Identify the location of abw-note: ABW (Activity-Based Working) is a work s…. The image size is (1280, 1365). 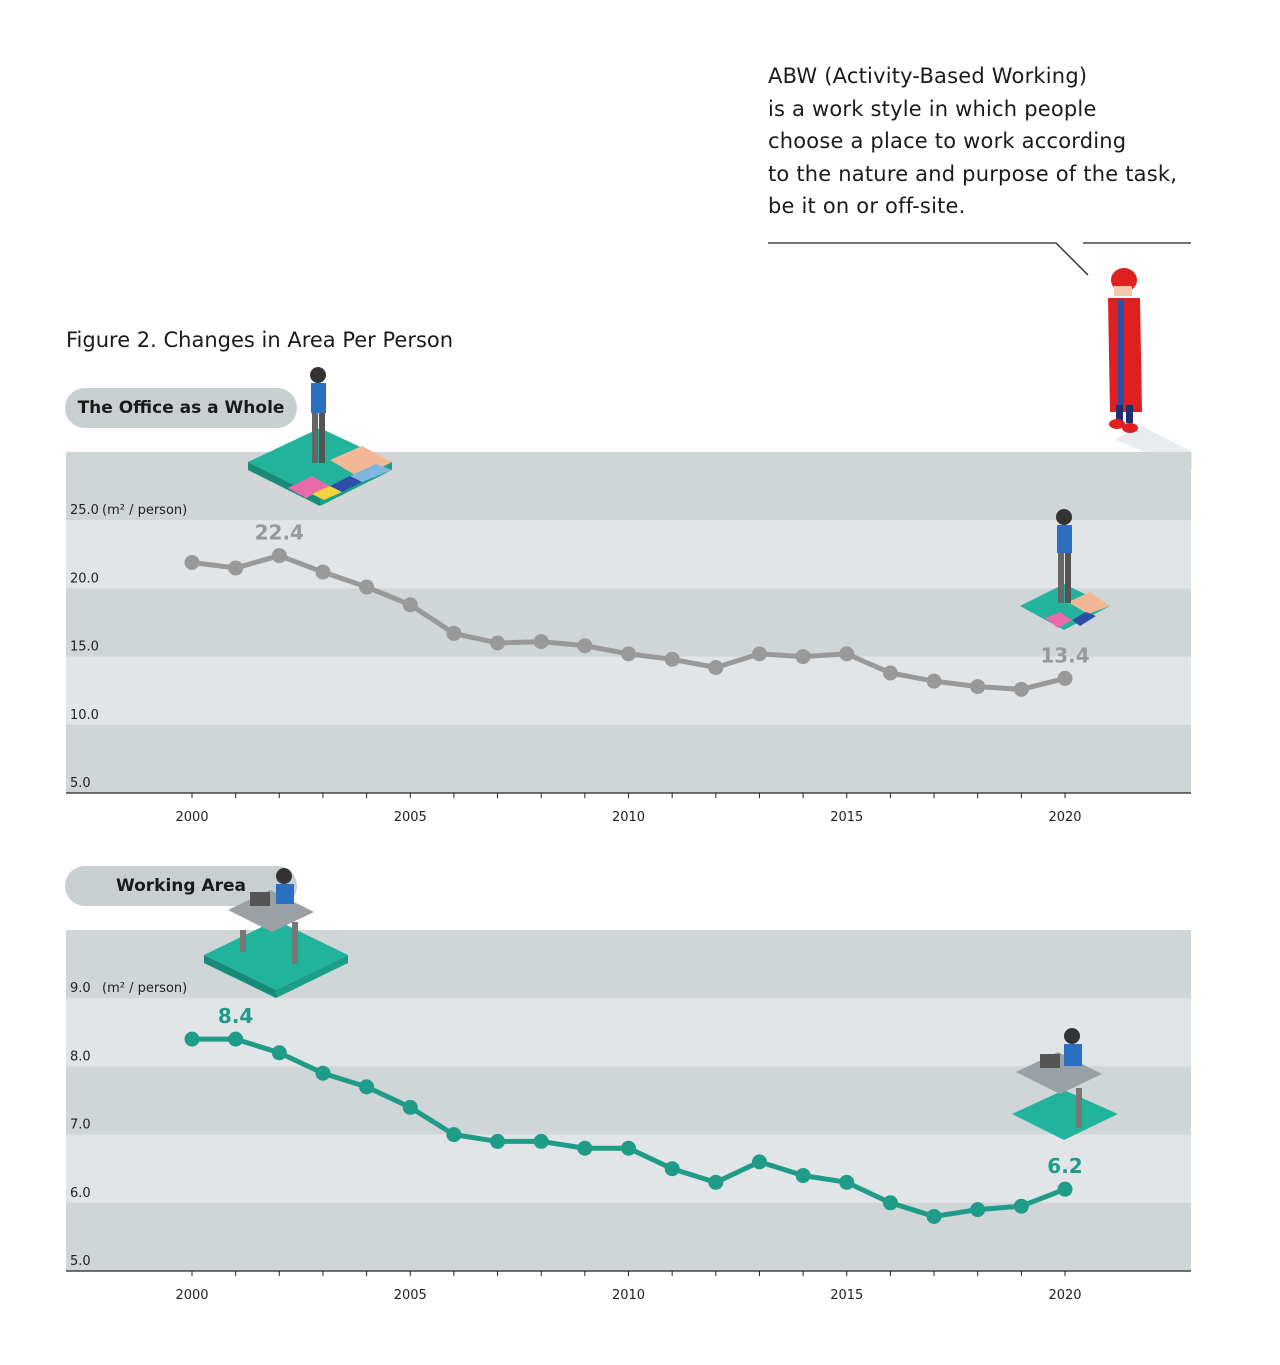
(973, 141).